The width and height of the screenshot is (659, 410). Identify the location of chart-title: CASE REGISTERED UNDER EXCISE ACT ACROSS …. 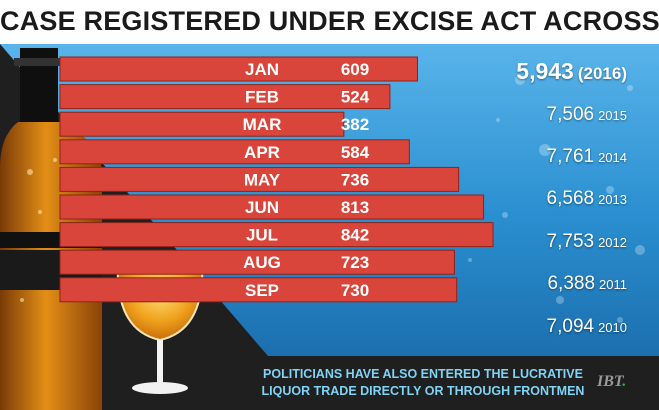
(329, 21).